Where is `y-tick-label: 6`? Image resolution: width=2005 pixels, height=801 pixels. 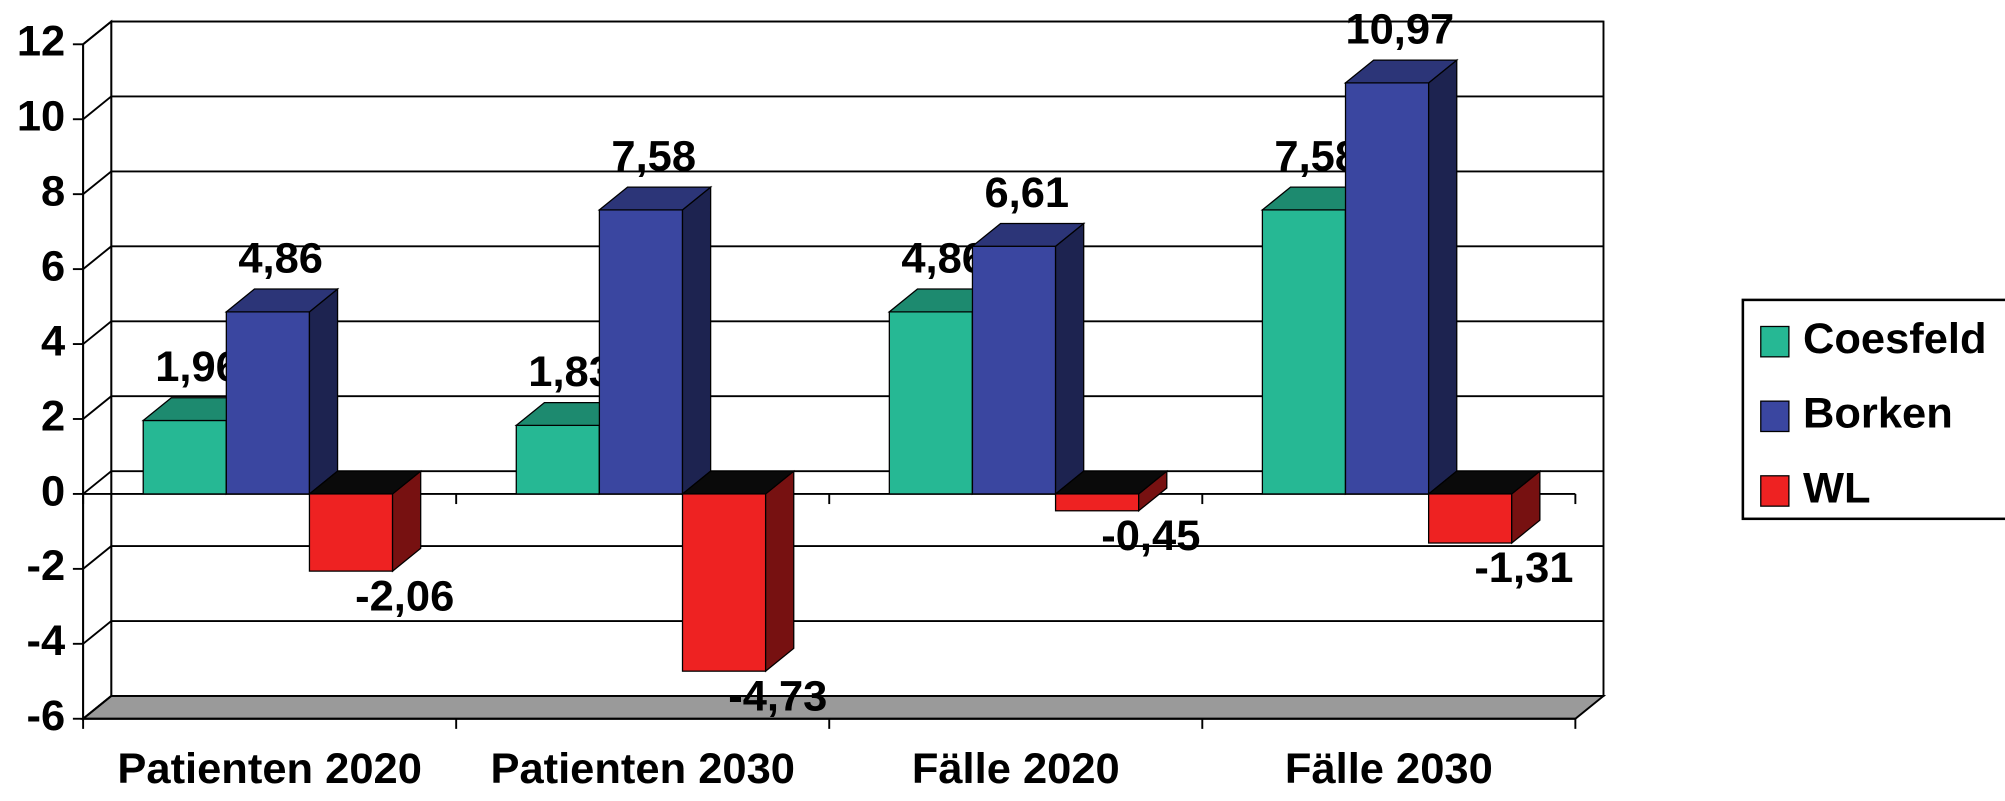
y-tick-label: 6 is located at coordinates (53, 267).